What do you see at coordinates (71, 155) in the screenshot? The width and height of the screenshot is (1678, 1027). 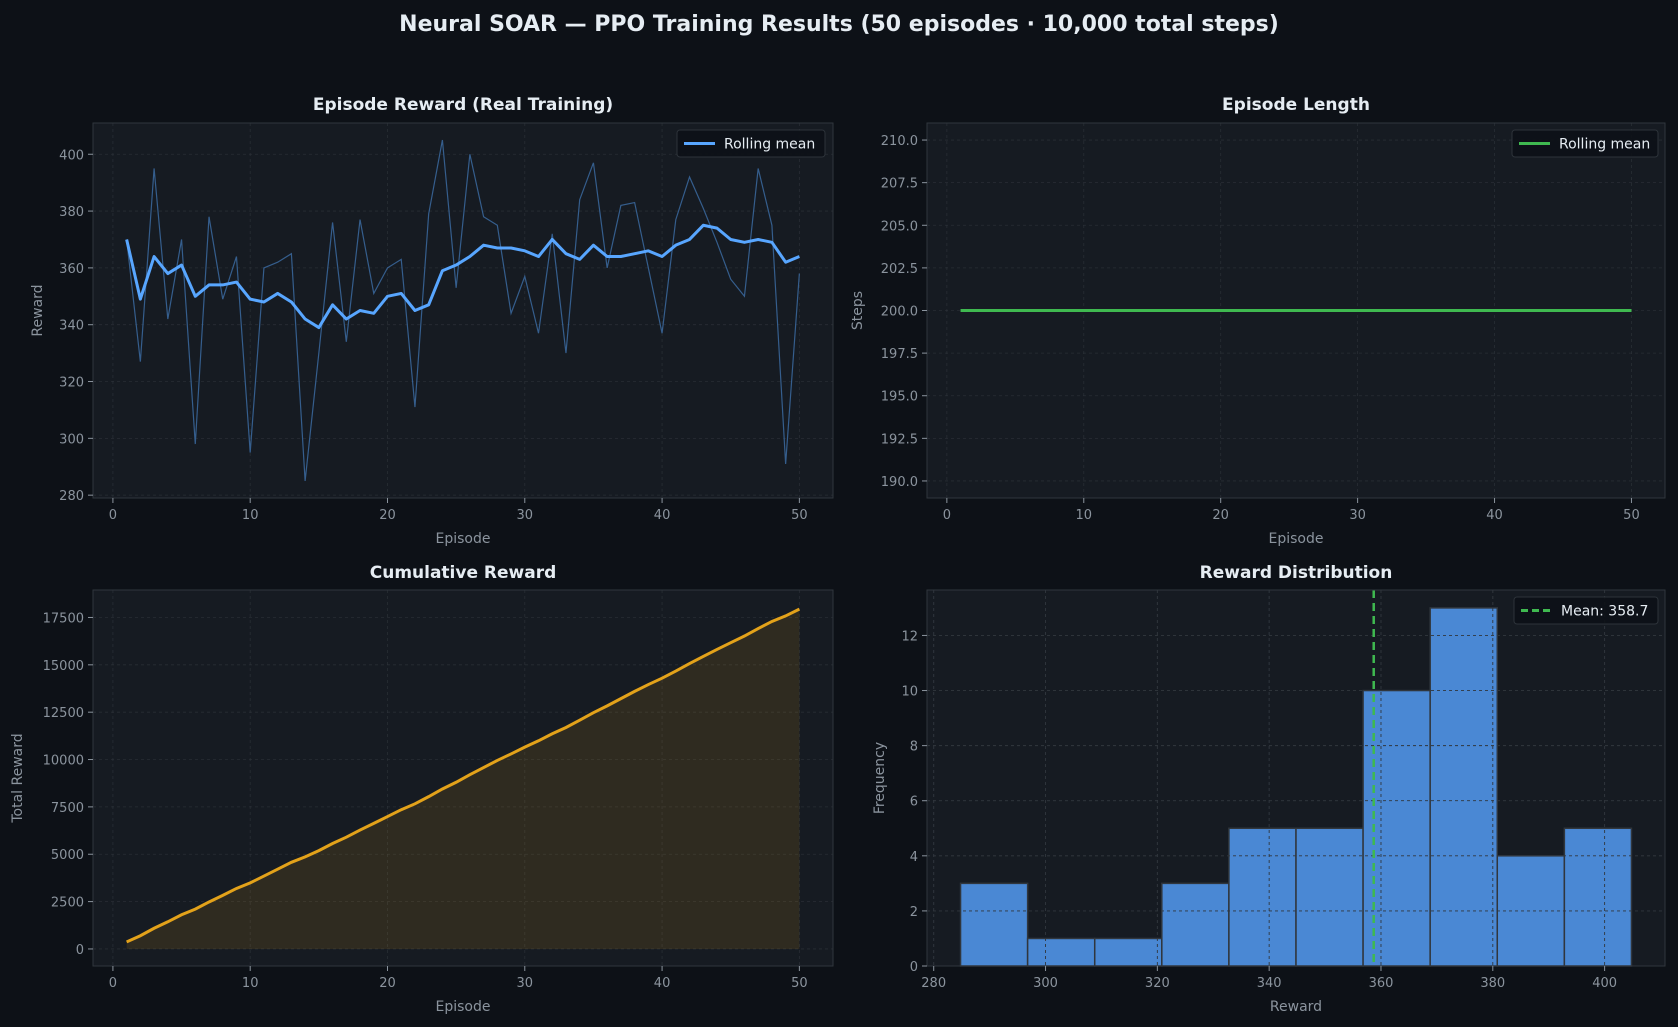 I see `y-tick-label: 400` at bounding box center [71, 155].